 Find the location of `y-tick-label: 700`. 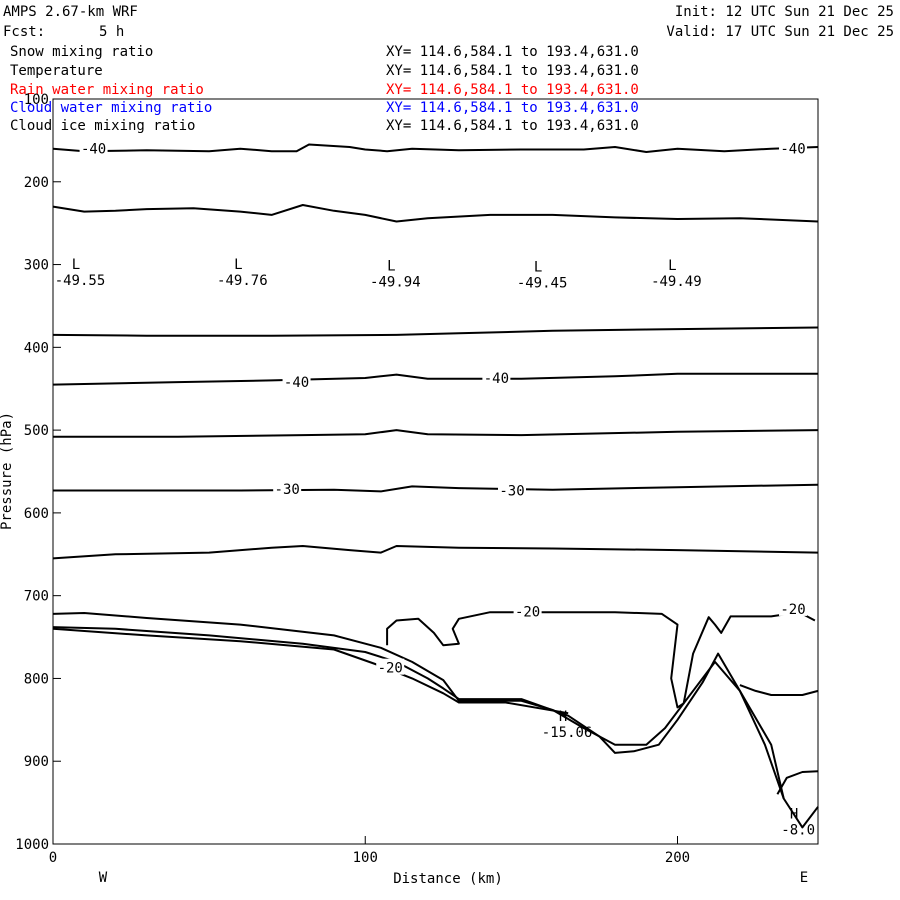

y-tick-label: 700 is located at coordinates (36, 597).